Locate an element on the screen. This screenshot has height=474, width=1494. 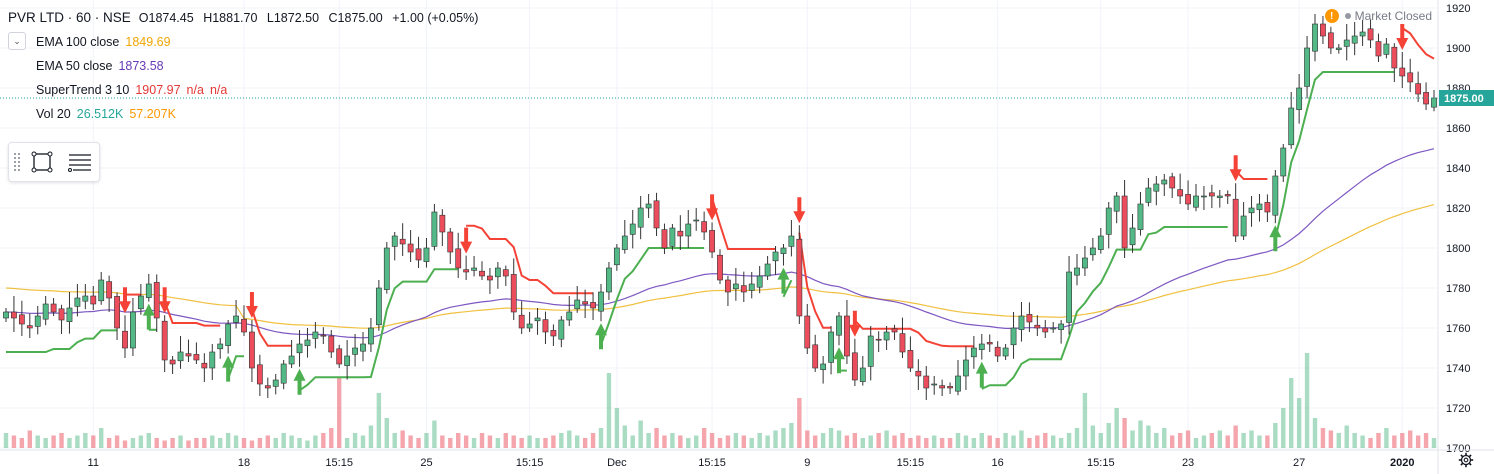
price-tick-label: 1760 is located at coordinates (1458, 329).